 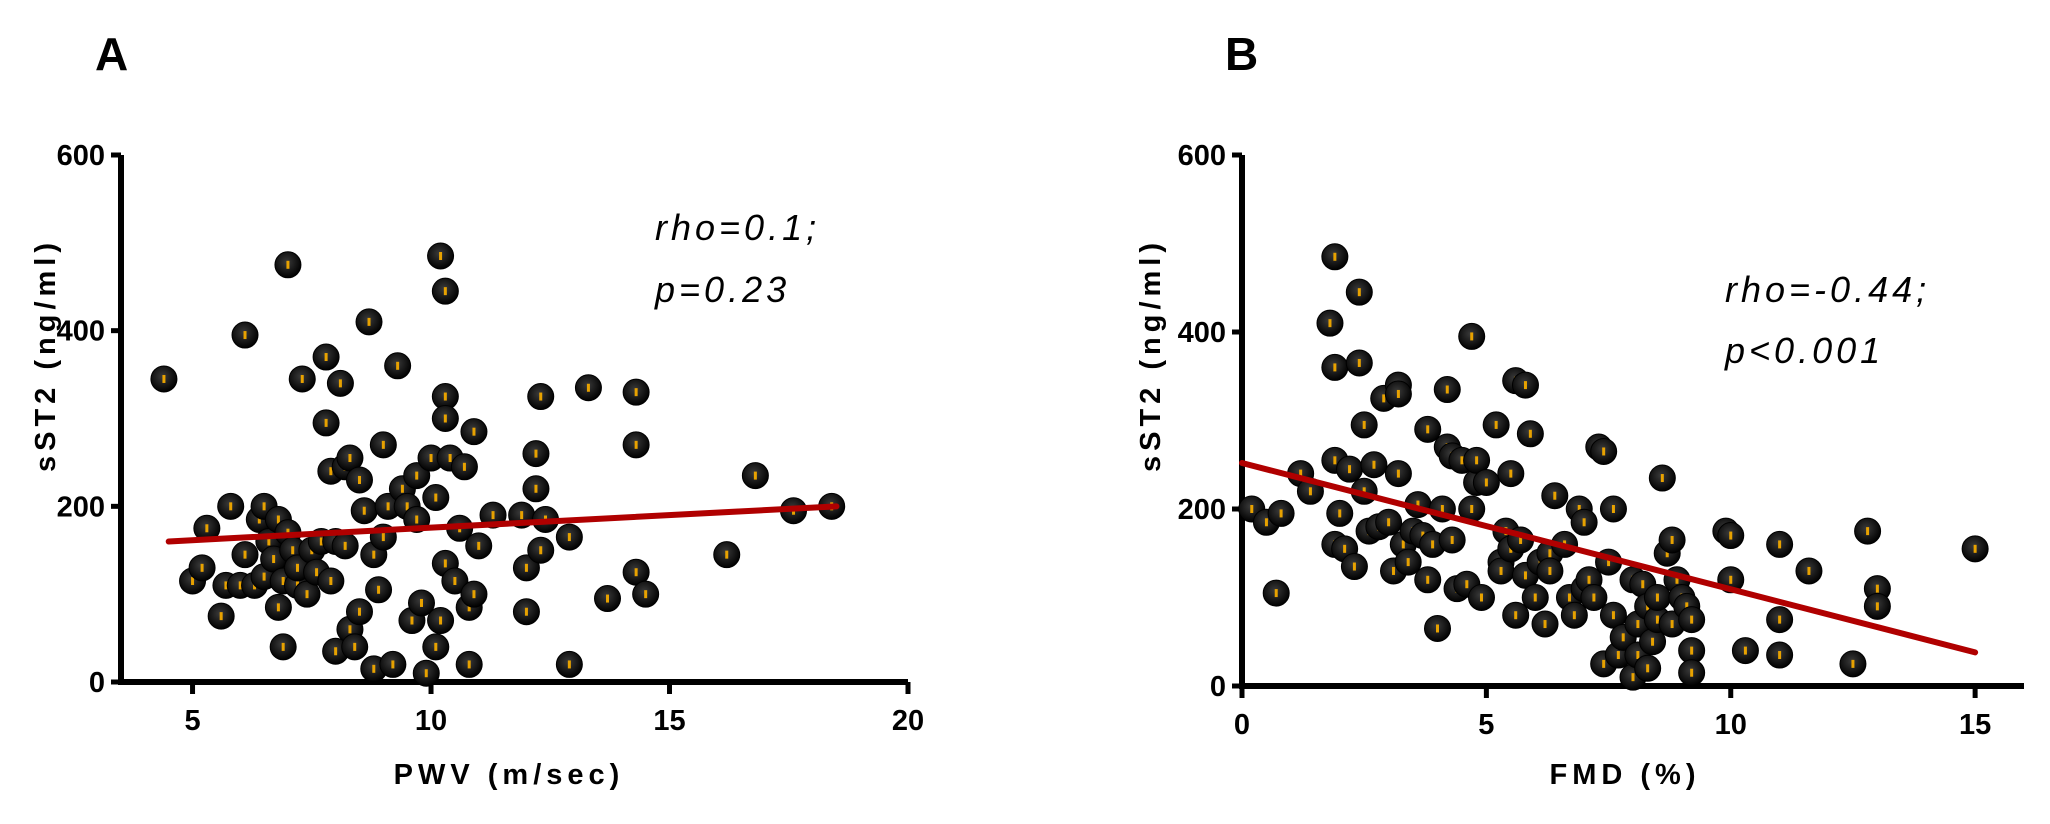 What do you see at coordinates (192, 721) in the screenshot?
I see `x-tick-label-a: 5` at bounding box center [192, 721].